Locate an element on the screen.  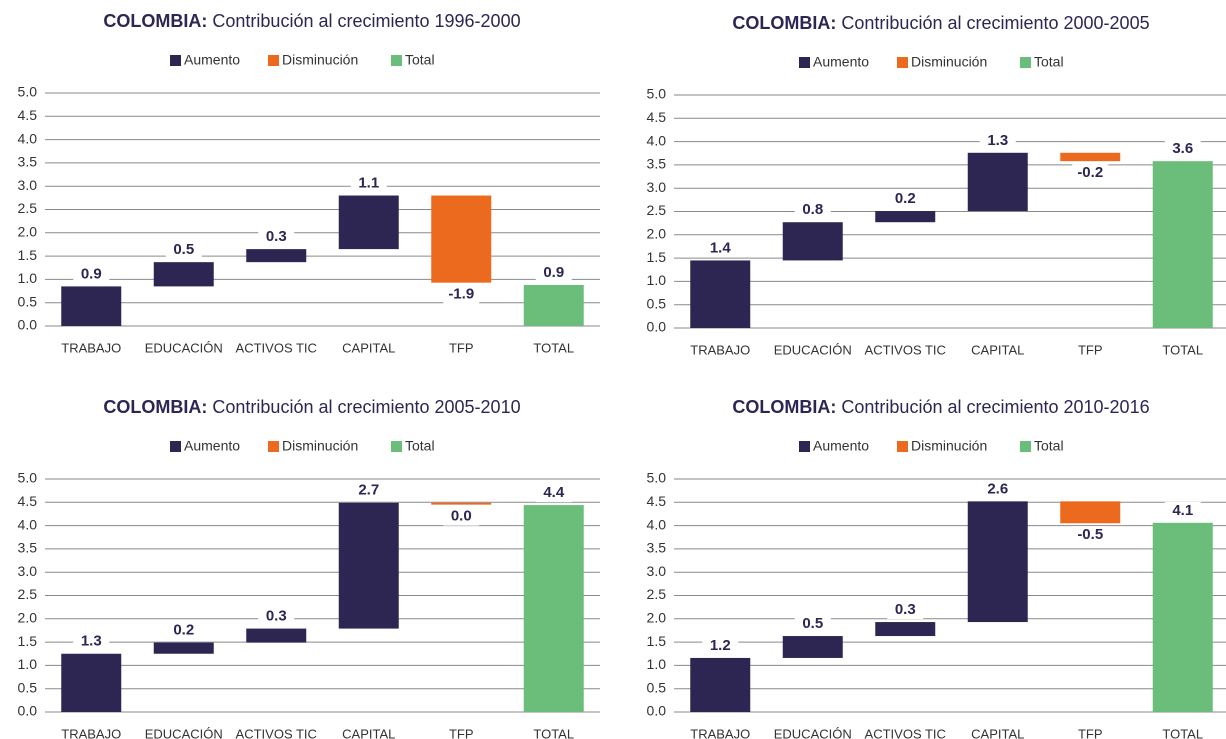
x-tick-label: TFP is located at coordinates (461, 732).